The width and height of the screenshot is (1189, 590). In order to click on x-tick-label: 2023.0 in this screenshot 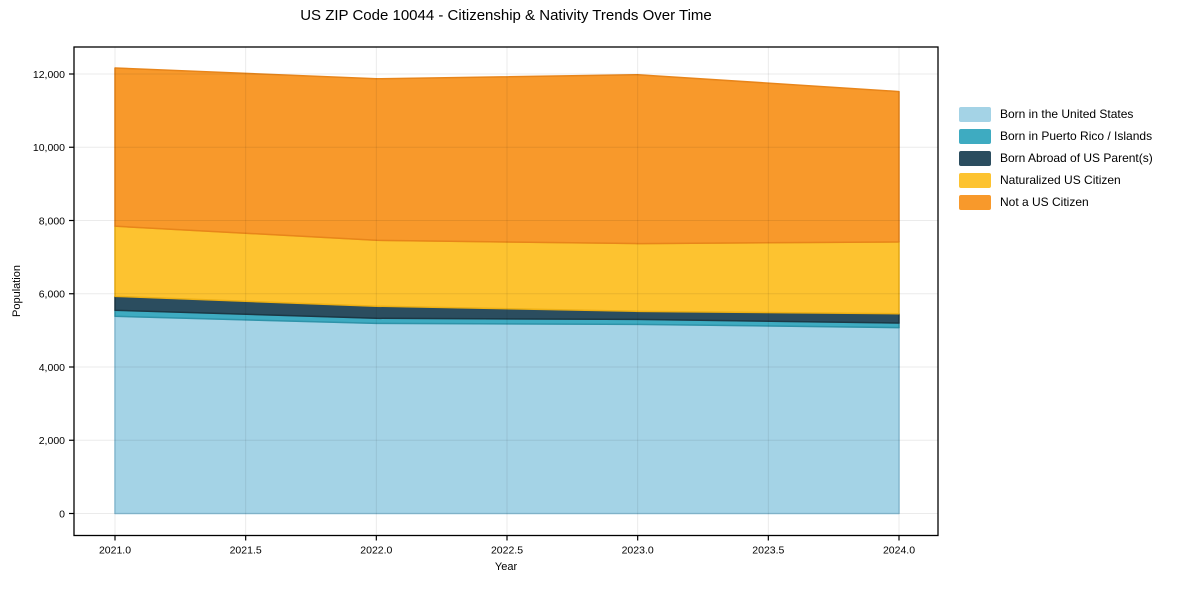, I will do `click(638, 551)`.